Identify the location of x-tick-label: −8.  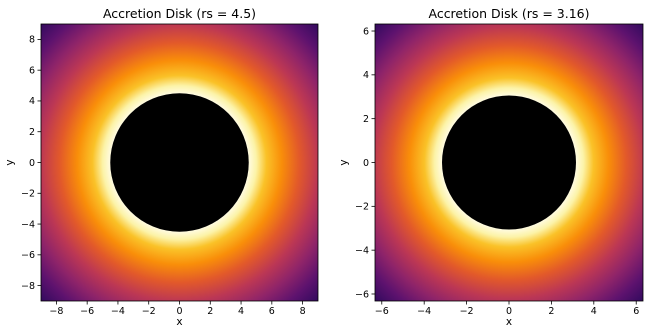
(56, 311).